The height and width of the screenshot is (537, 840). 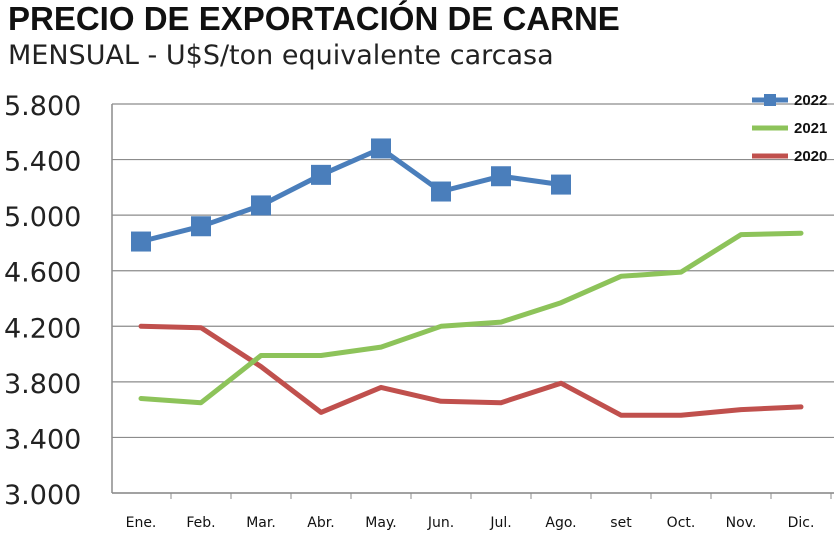 I want to click on x-tick-label: Jun., so click(x=440, y=523).